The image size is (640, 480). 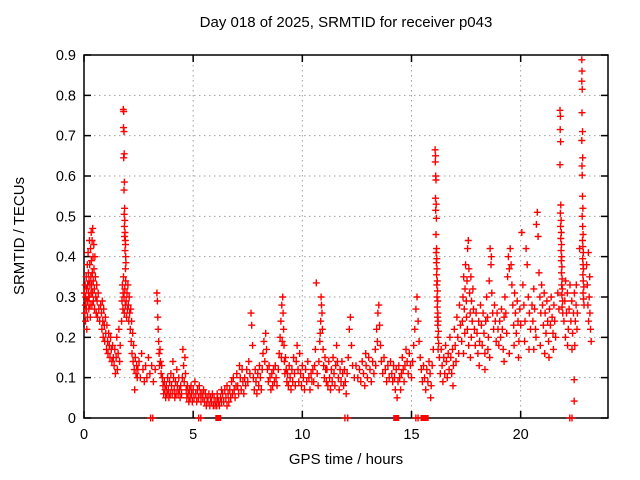 I want to click on x-axis-label: GPS time / hours, so click(x=346, y=459).